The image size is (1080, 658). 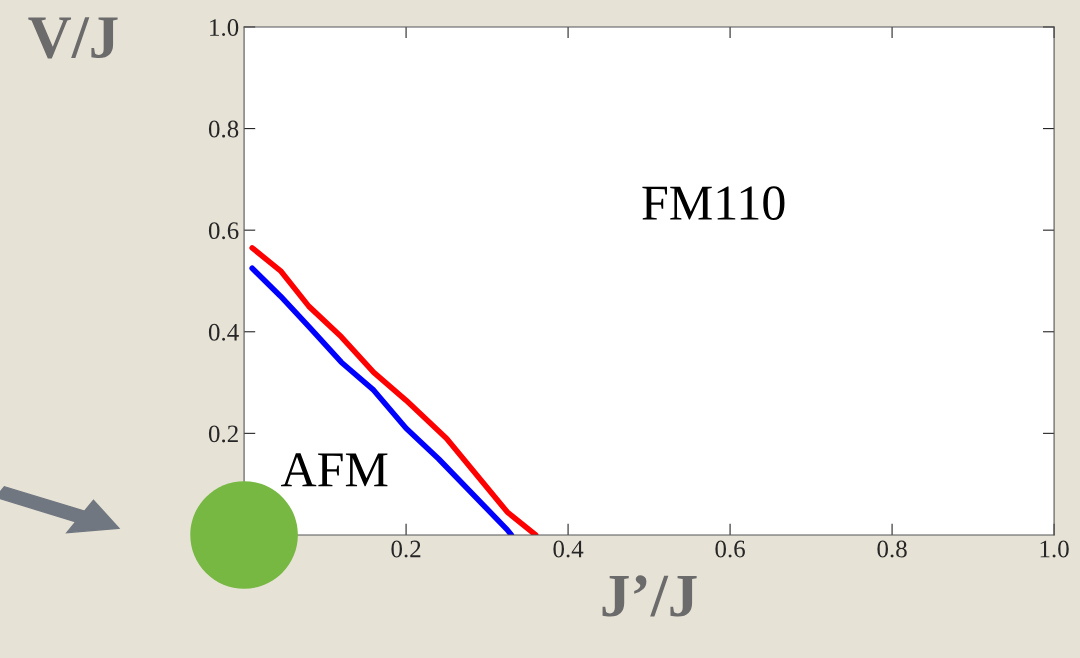 I want to click on y-tick-label: 0.4, so click(x=223, y=332).